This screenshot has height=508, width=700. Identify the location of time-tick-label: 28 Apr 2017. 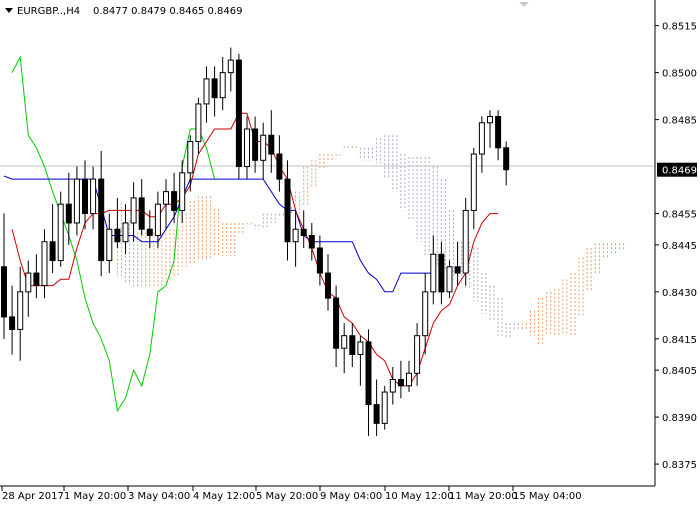
(33, 496).